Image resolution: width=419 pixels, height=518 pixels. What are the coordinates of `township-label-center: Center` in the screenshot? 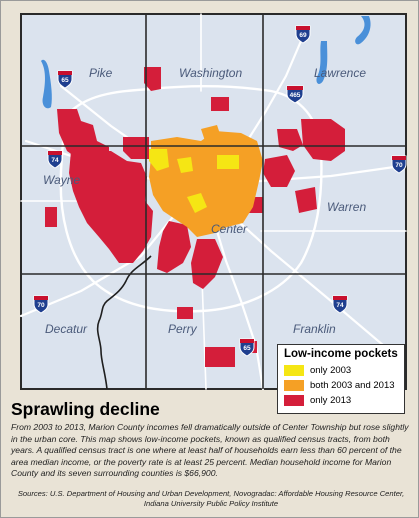 It's located at (229, 229).